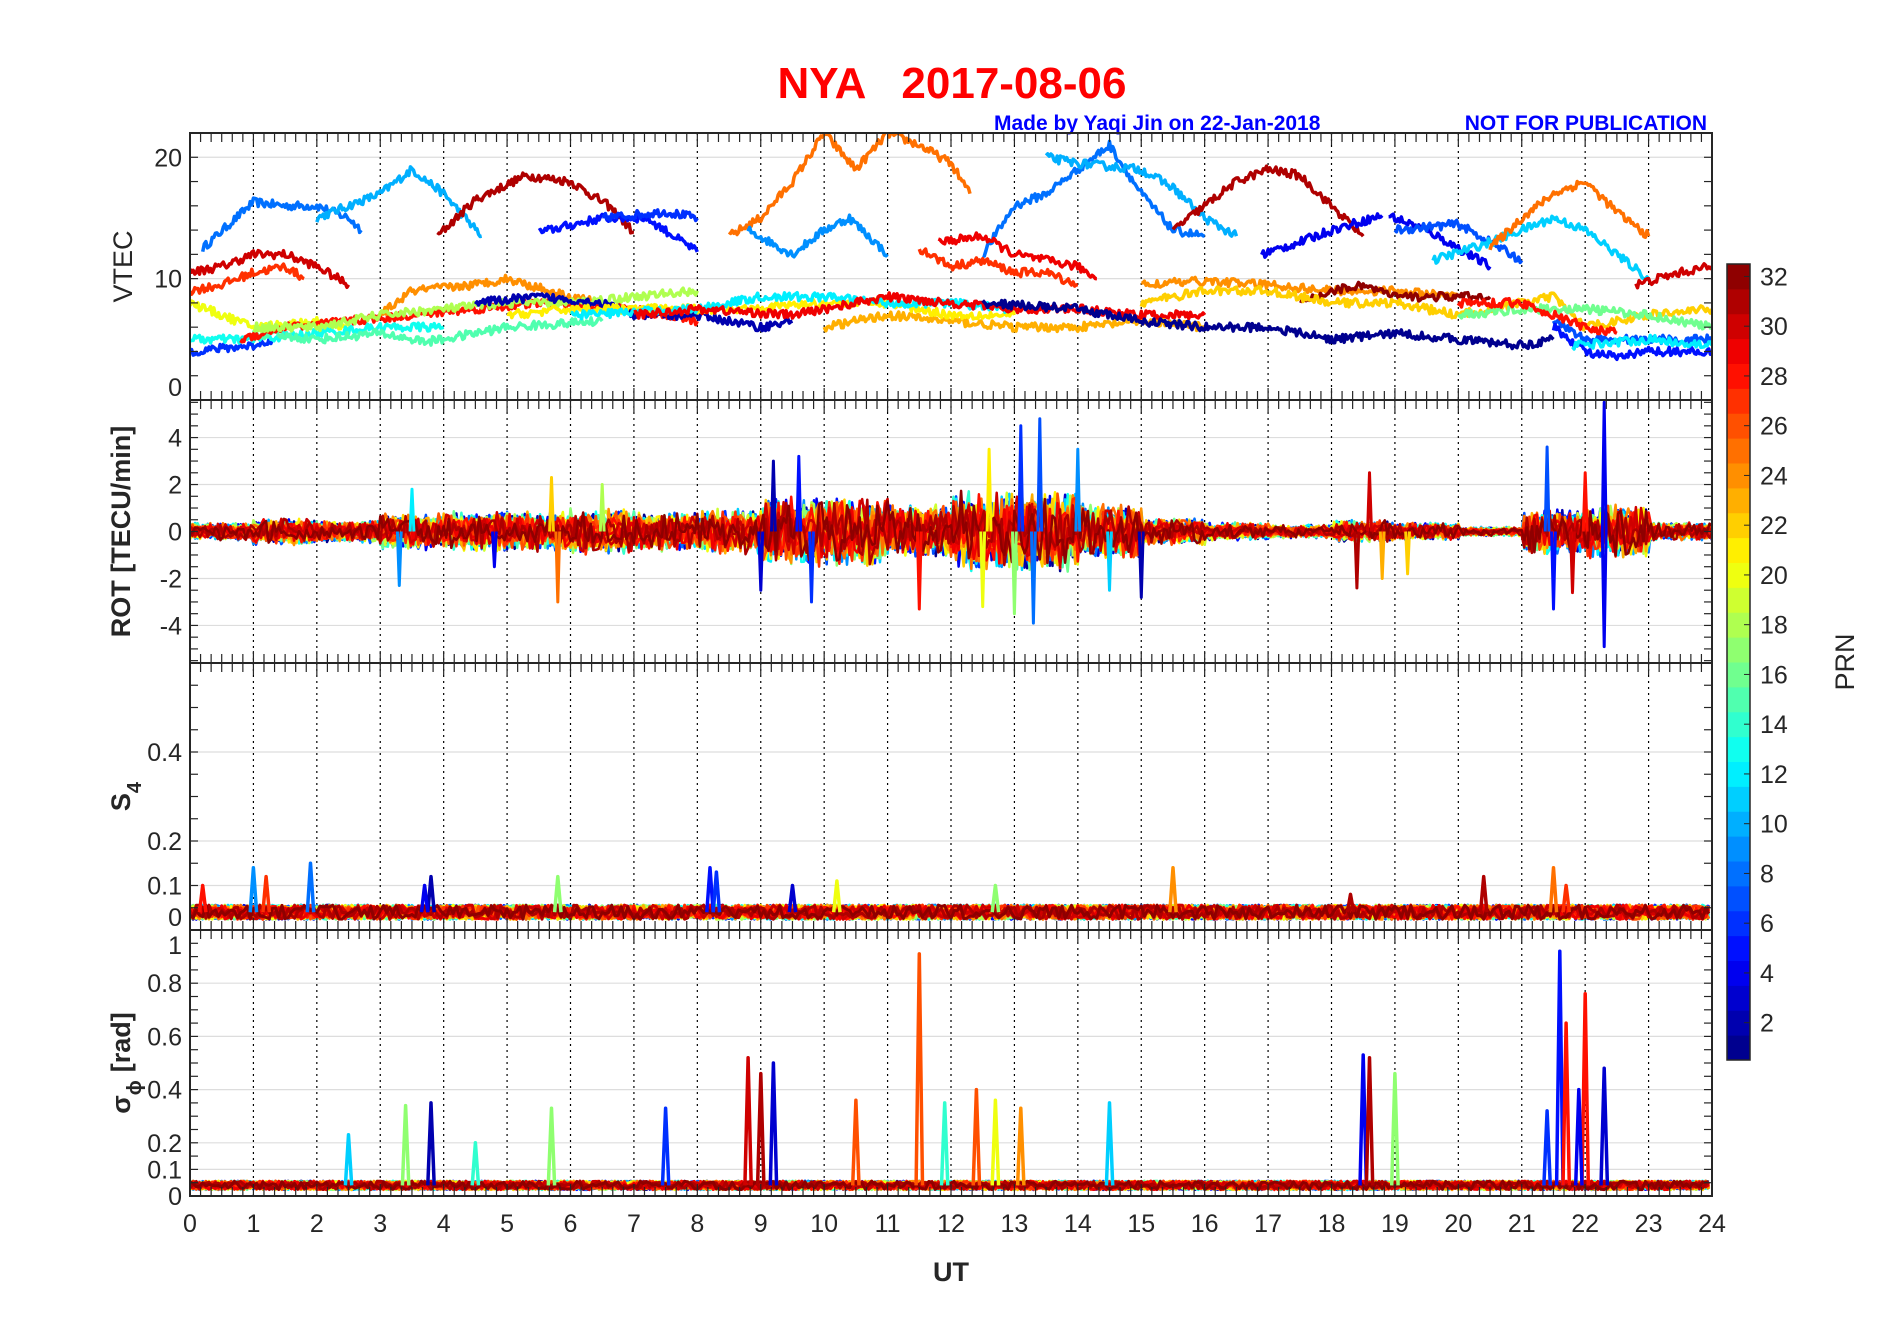 The image size is (1902, 1330). I want to click on x-tick-label: 19, so click(1395, 1224).